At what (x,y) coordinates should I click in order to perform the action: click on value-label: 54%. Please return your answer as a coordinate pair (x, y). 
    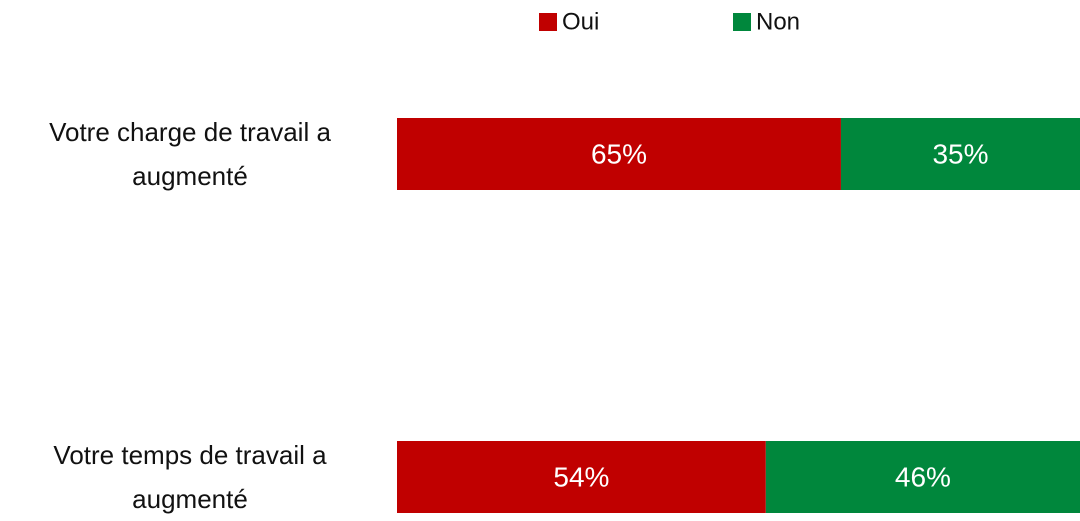
    Looking at the image, I should click on (581, 477).